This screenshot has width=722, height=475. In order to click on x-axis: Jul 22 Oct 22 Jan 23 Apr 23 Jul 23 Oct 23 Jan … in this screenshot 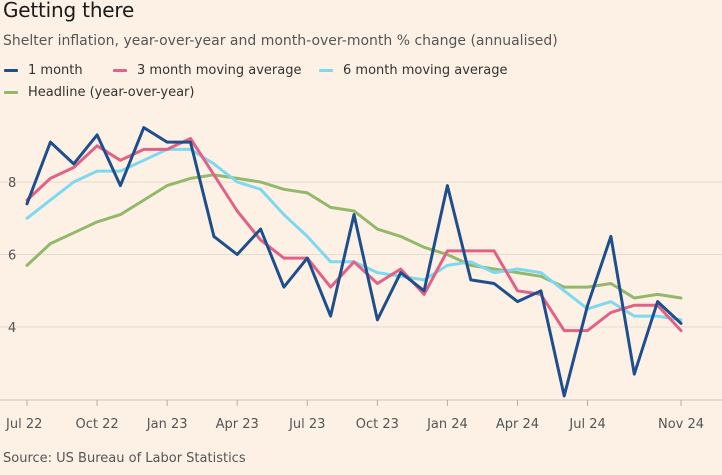, I will do `click(361, 415)`.